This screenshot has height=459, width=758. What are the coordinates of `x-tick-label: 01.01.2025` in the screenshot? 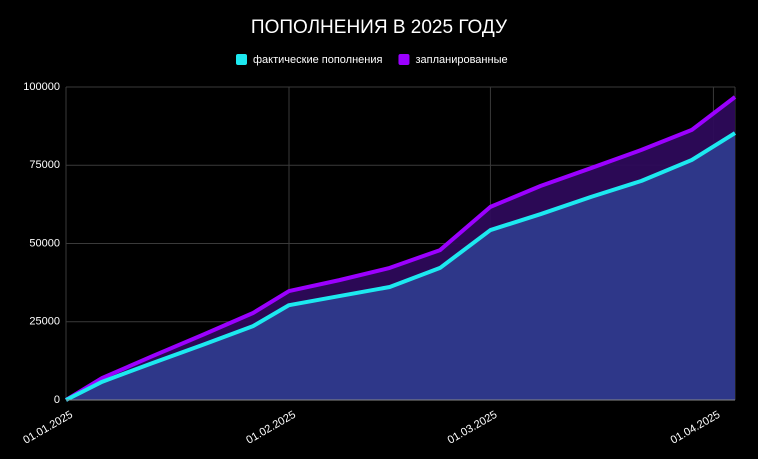 It's located at (48, 428).